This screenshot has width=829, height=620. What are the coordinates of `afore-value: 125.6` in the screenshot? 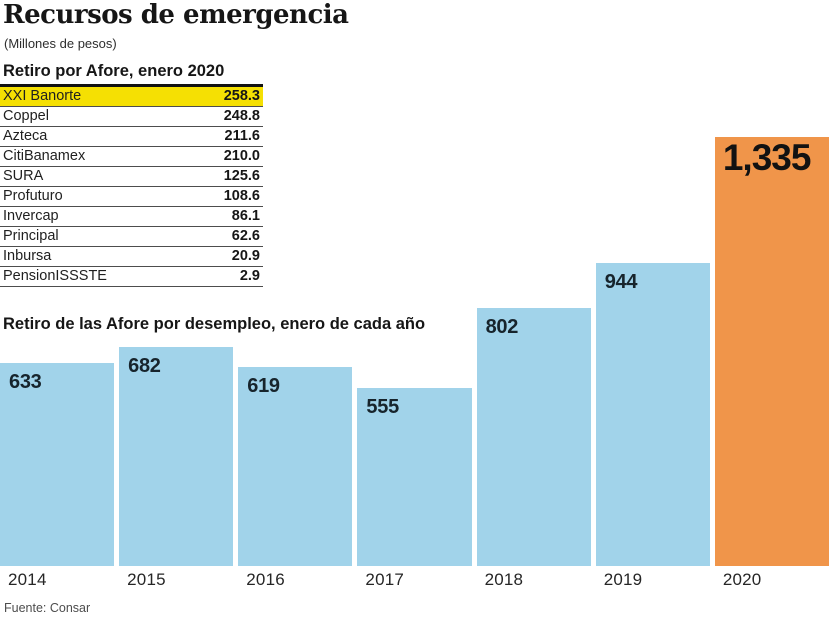 It's located at (241, 176).